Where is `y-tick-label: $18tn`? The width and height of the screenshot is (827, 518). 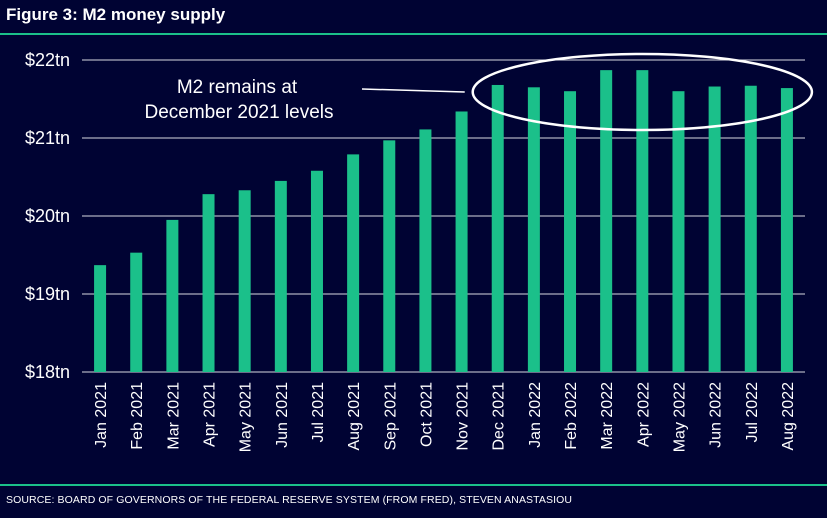
y-tick-label: $18tn is located at coordinates (47, 372).